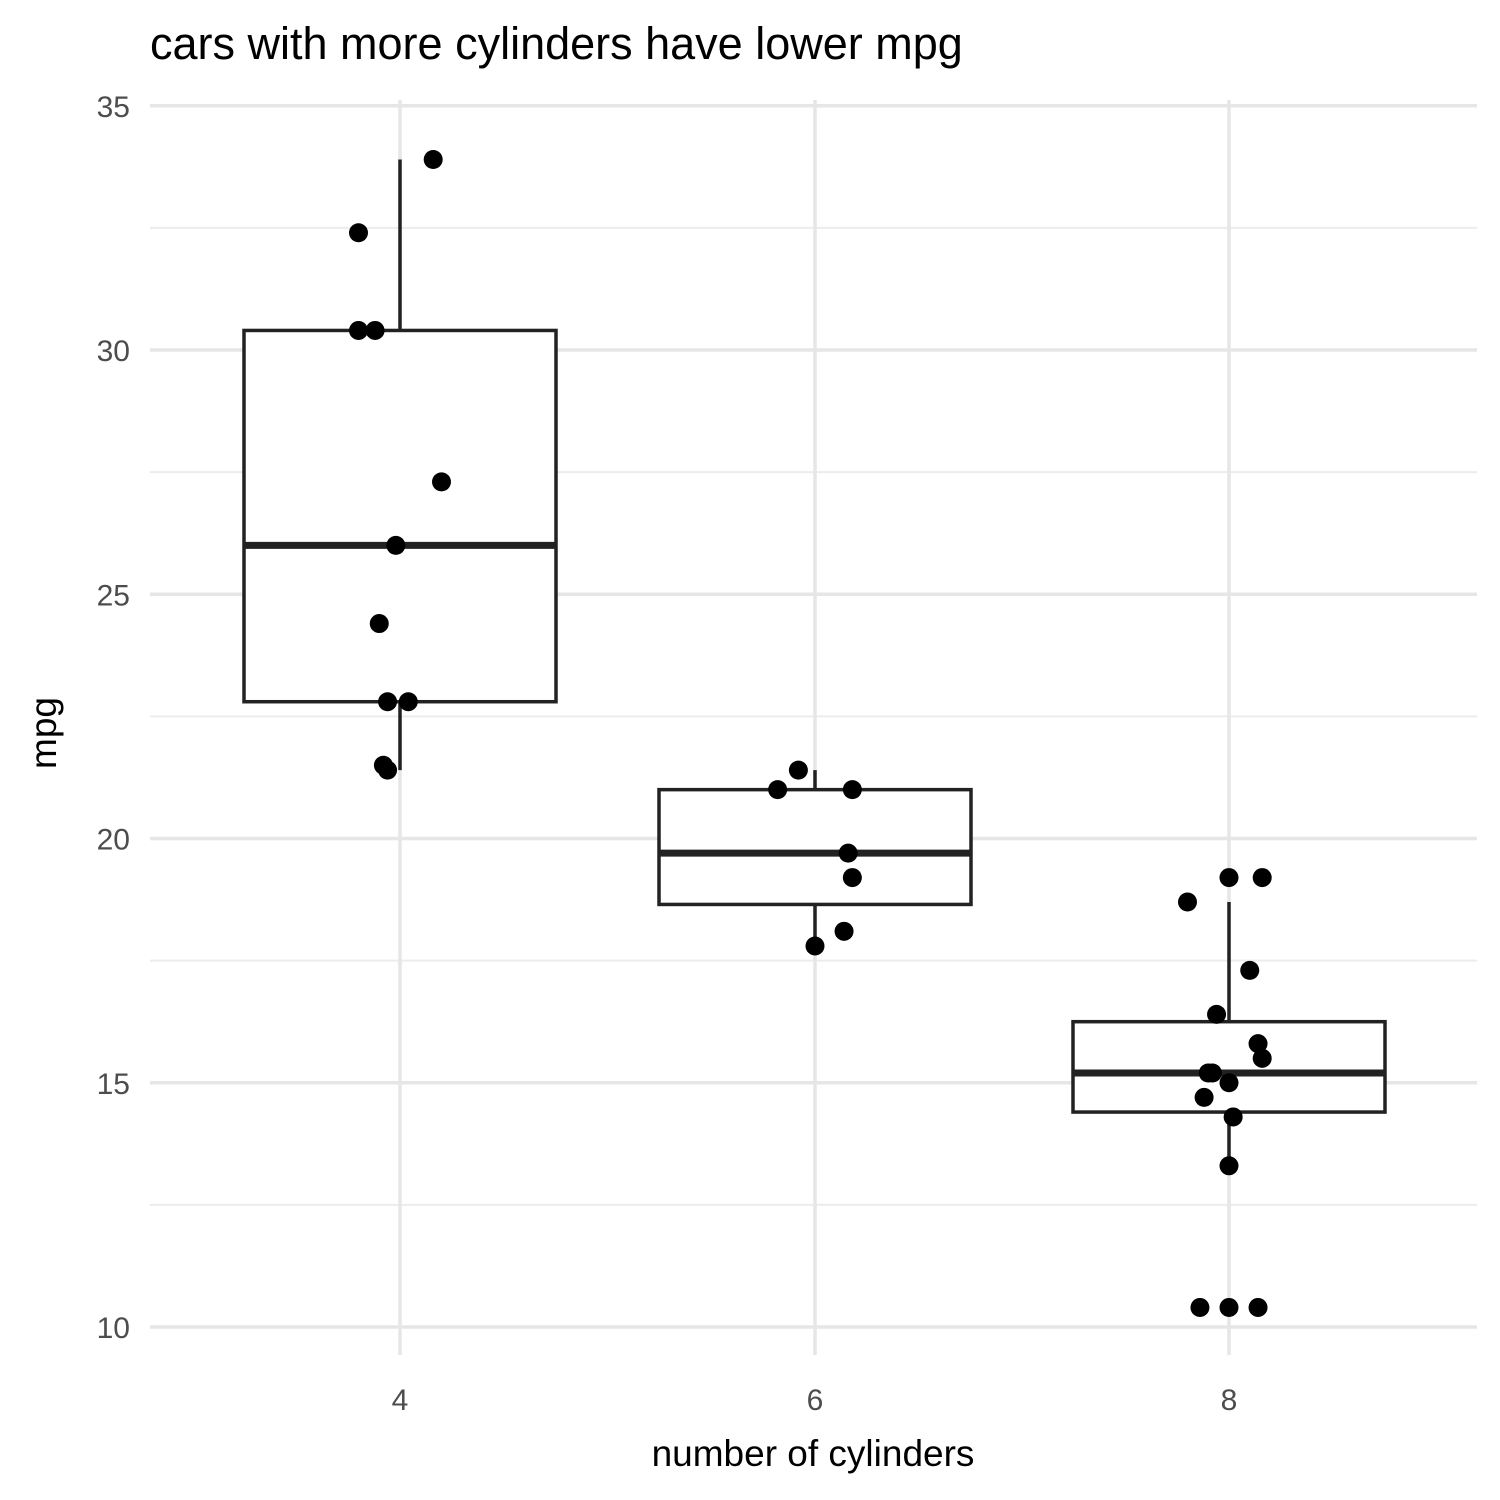 The image size is (1500, 1500). What do you see at coordinates (113, 595) in the screenshot?
I see `y-tick-label: 25` at bounding box center [113, 595].